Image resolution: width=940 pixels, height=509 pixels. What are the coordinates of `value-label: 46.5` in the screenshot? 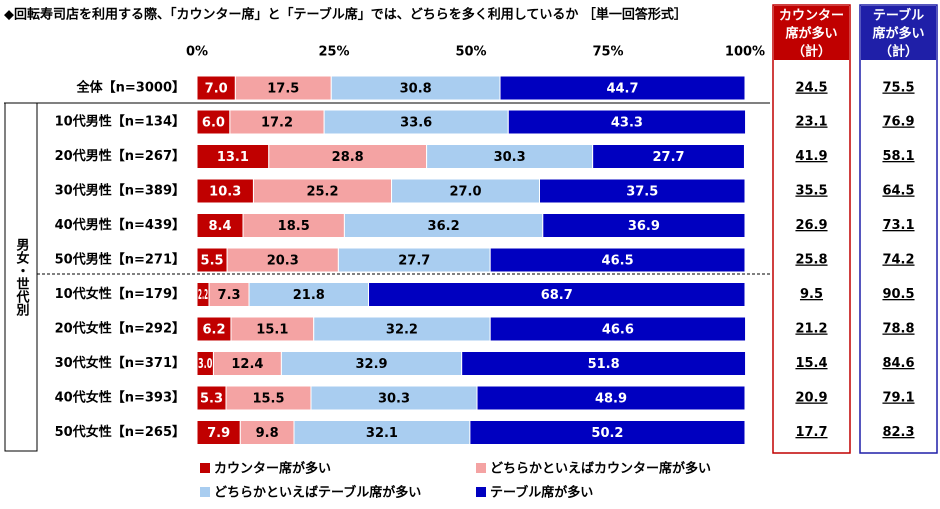 It's located at (618, 261).